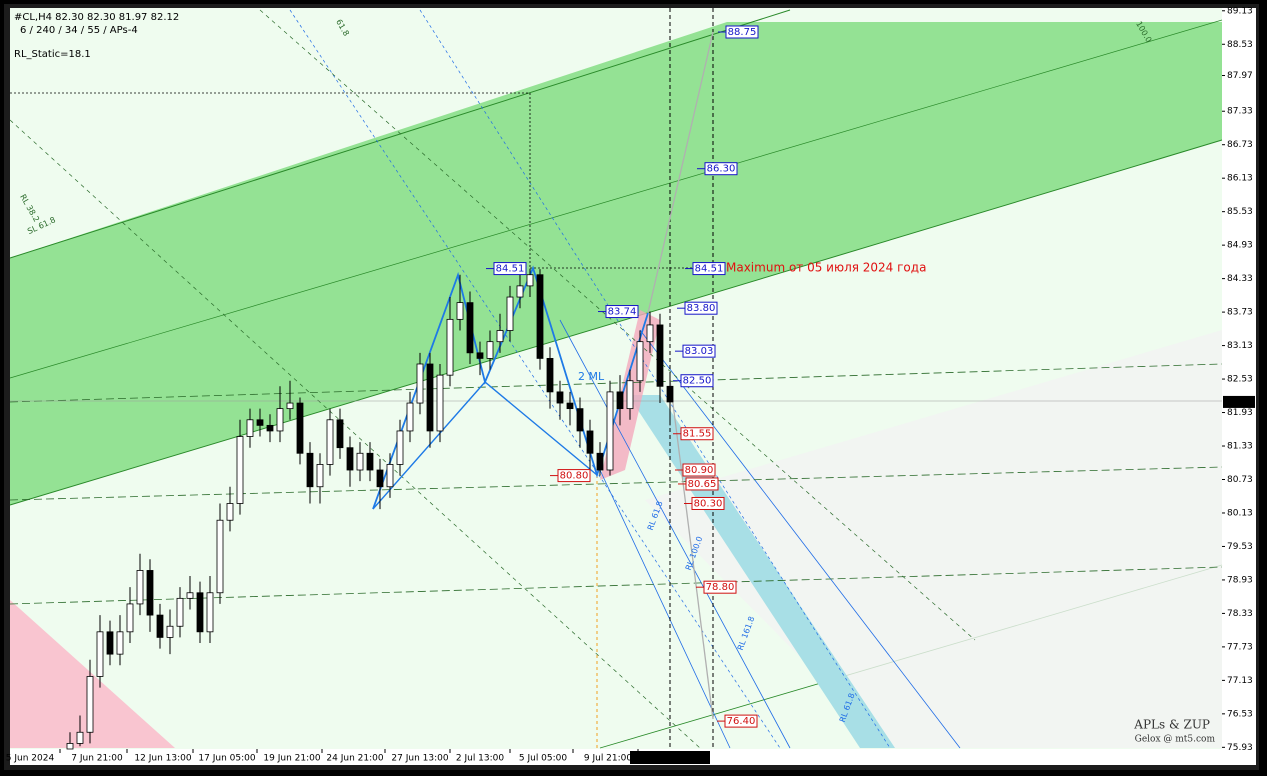 This screenshot has height=776, width=1267. What do you see at coordinates (591, 376) in the screenshot?
I see `fib-label: 2 ML` at bounding box center [591, 376].